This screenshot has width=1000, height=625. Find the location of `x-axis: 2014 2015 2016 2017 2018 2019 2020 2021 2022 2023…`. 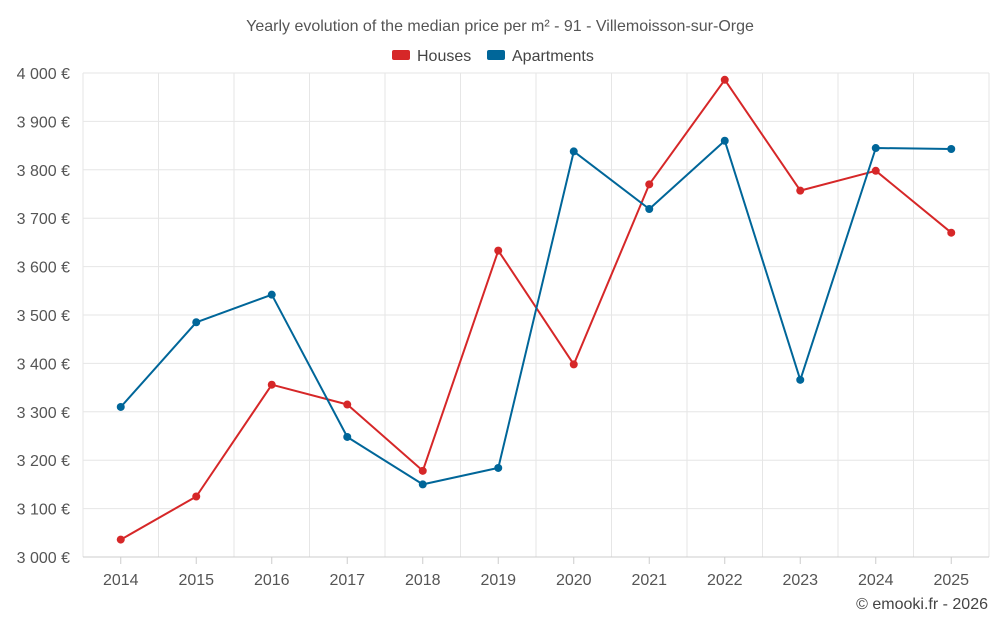

x-axis: 2014 2015 2016 2017 2018 2019 2020 2021 2022 2023… is located at coordinates (536, 572).